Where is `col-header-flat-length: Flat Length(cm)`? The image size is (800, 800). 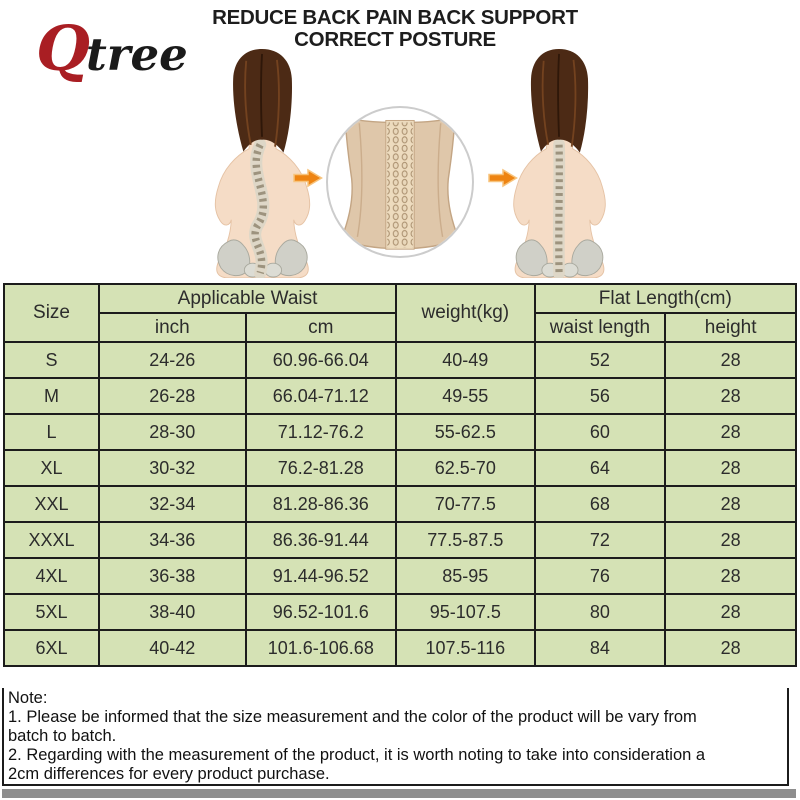 col-header-flat-length: Flat Length(cm) is located at coordinates (665, 298).